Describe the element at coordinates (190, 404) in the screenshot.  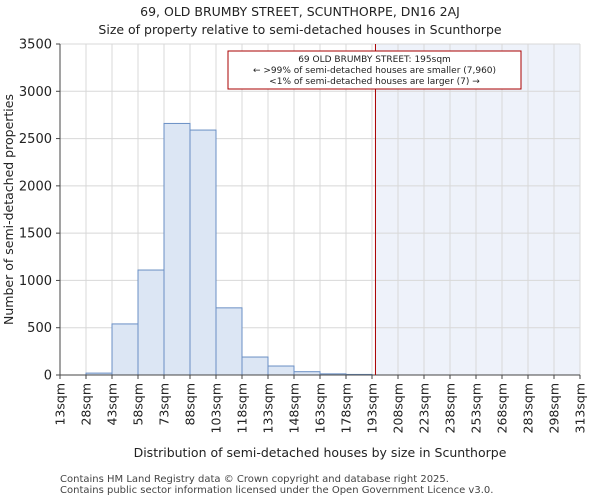
I see `x-tick-label: 88sqm` at that location.